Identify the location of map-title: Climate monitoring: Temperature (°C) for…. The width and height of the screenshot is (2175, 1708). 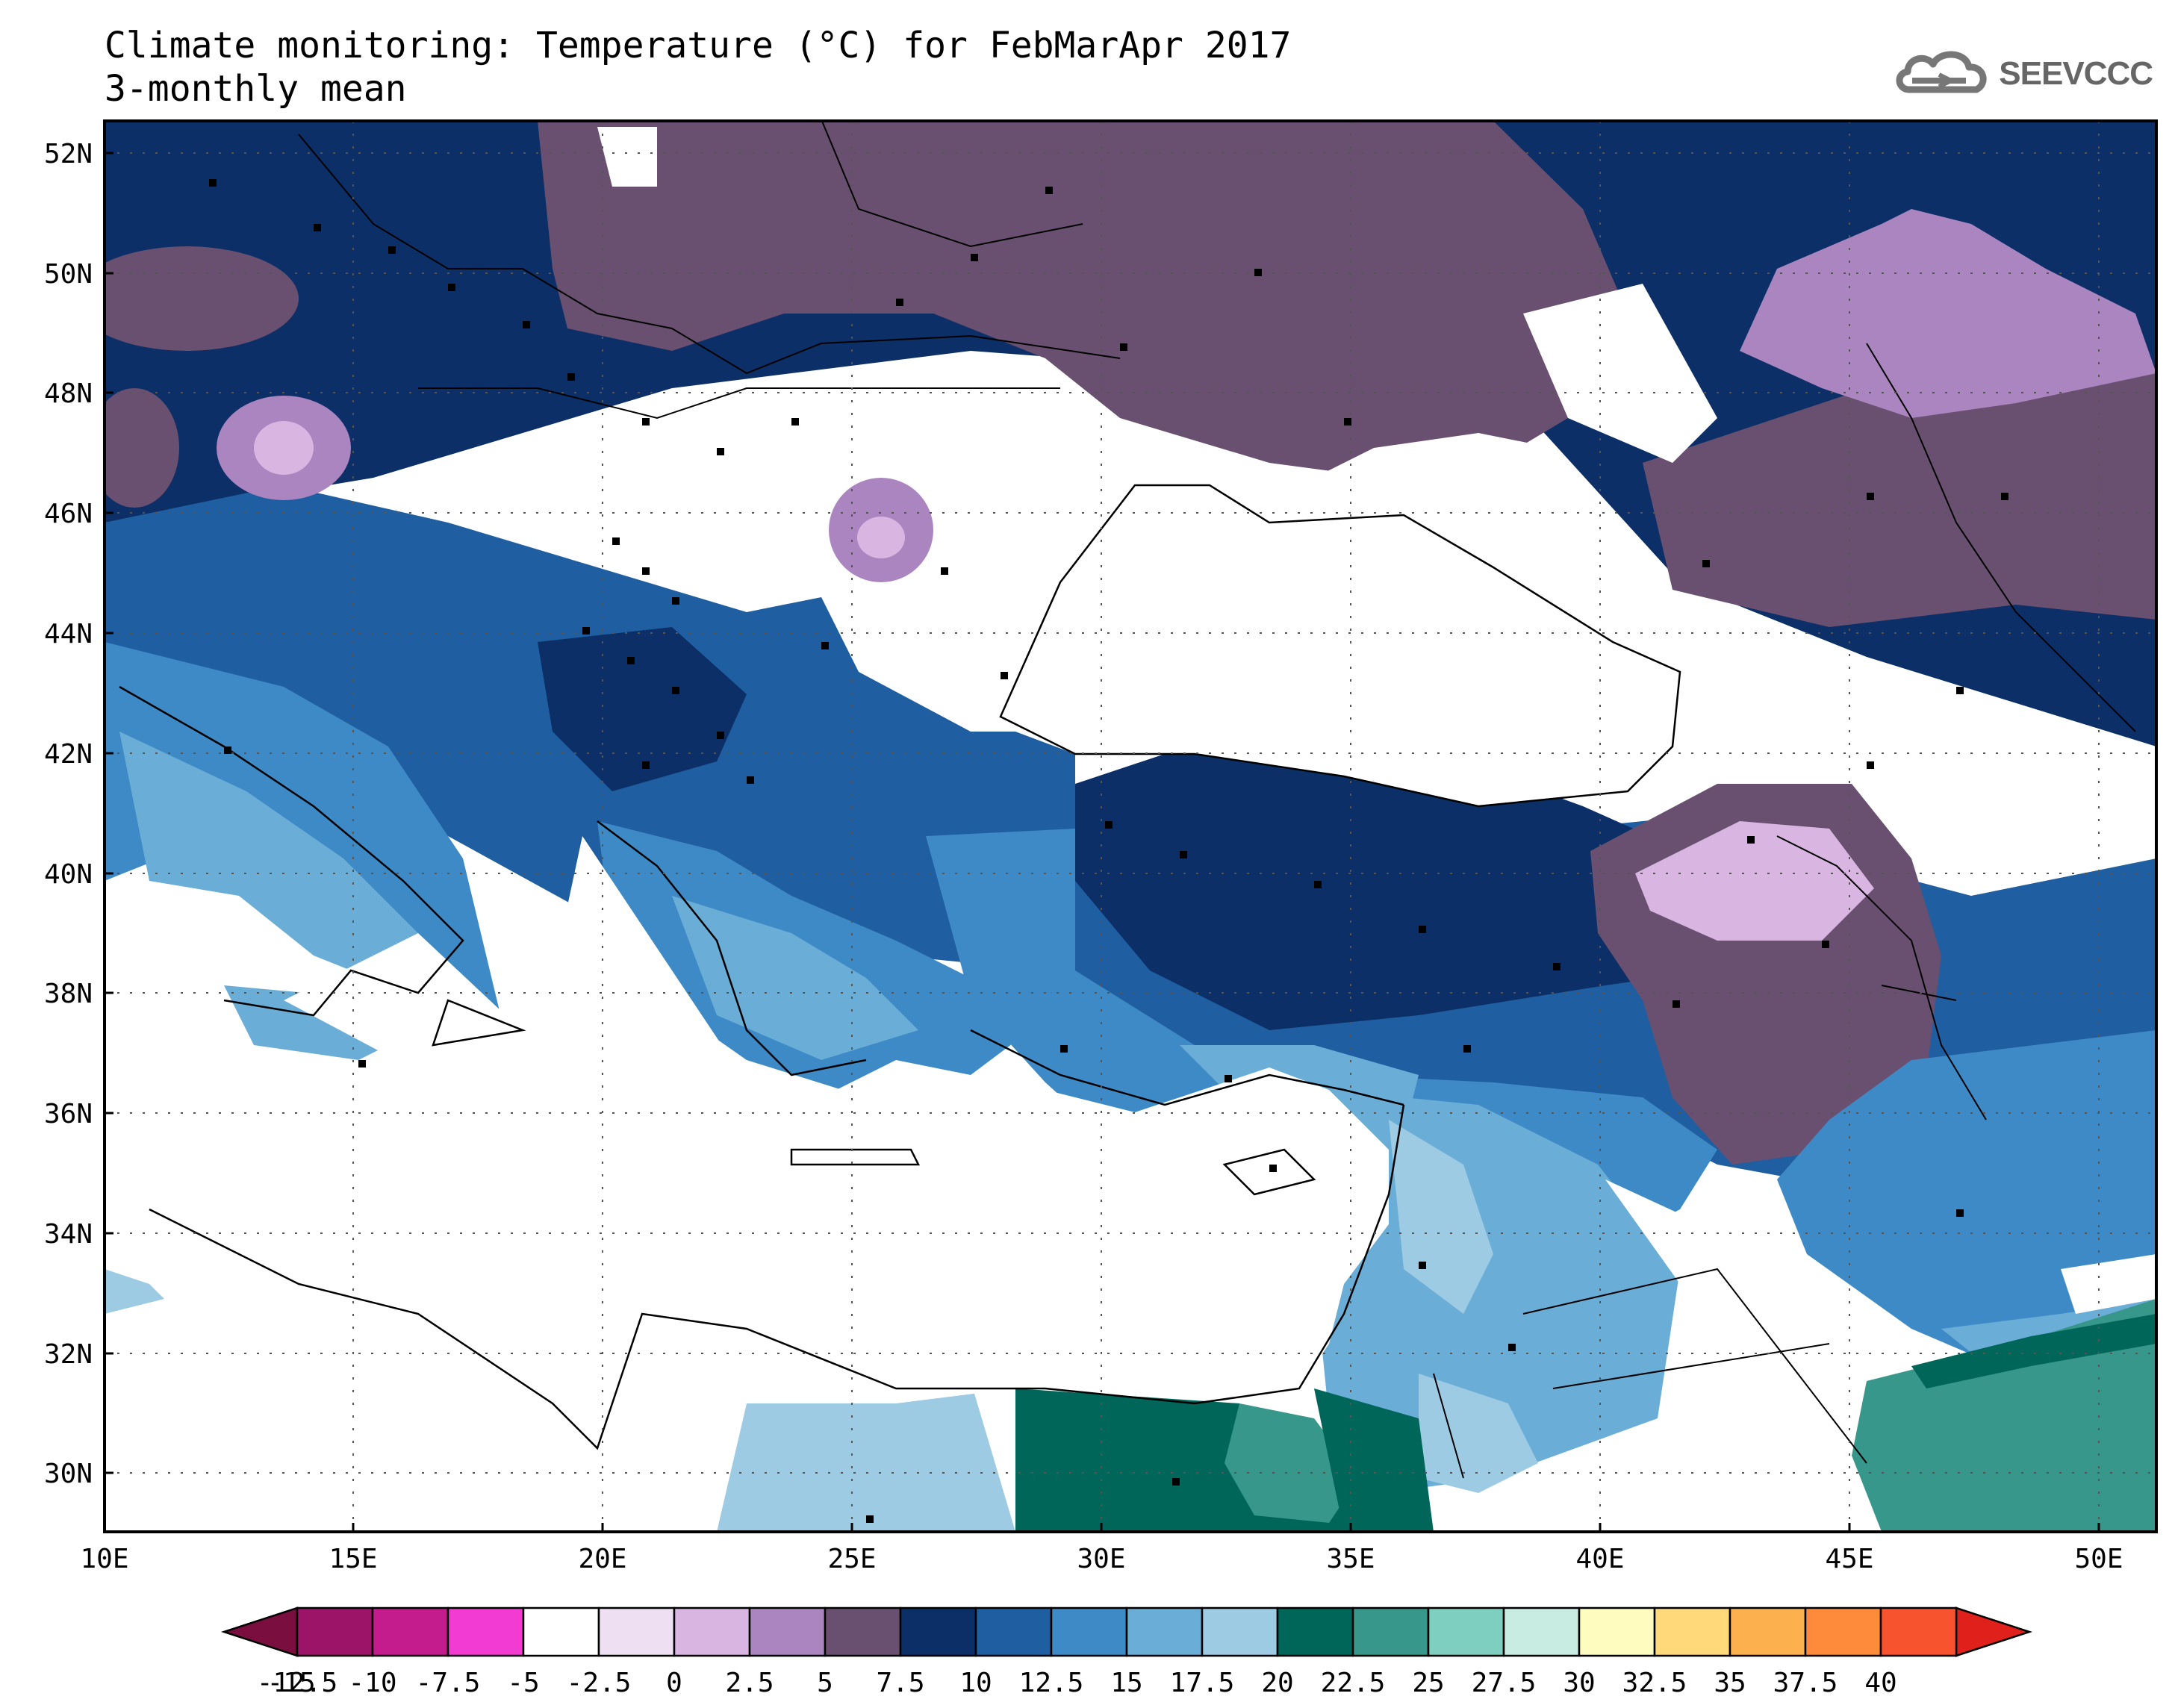
(698, 45).